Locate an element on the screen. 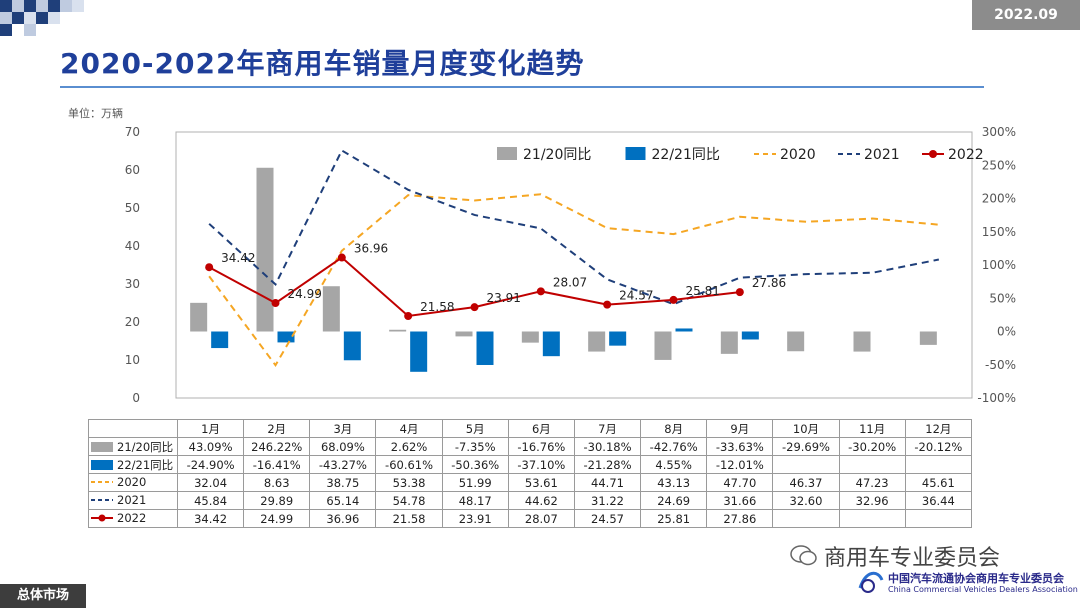  legend-label: 22/21同比 is located at coordinates (686, 155).